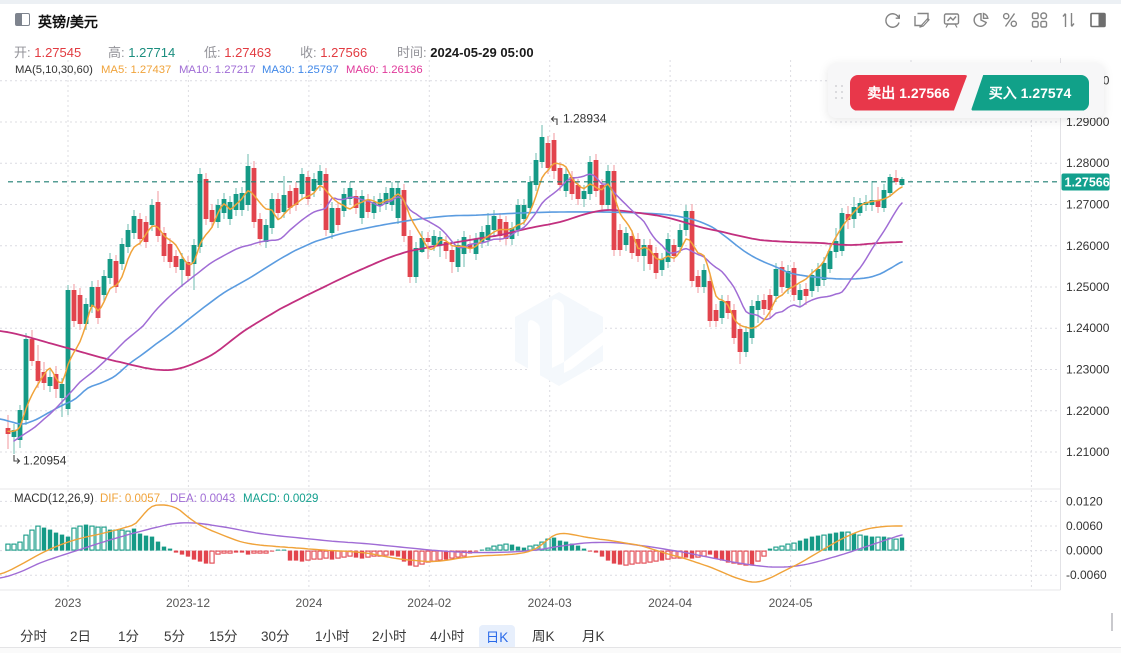 Image resolution: width=1121 pixels, height=653 pixels. I want to click on svg-text: 2024, so click(309, 603).